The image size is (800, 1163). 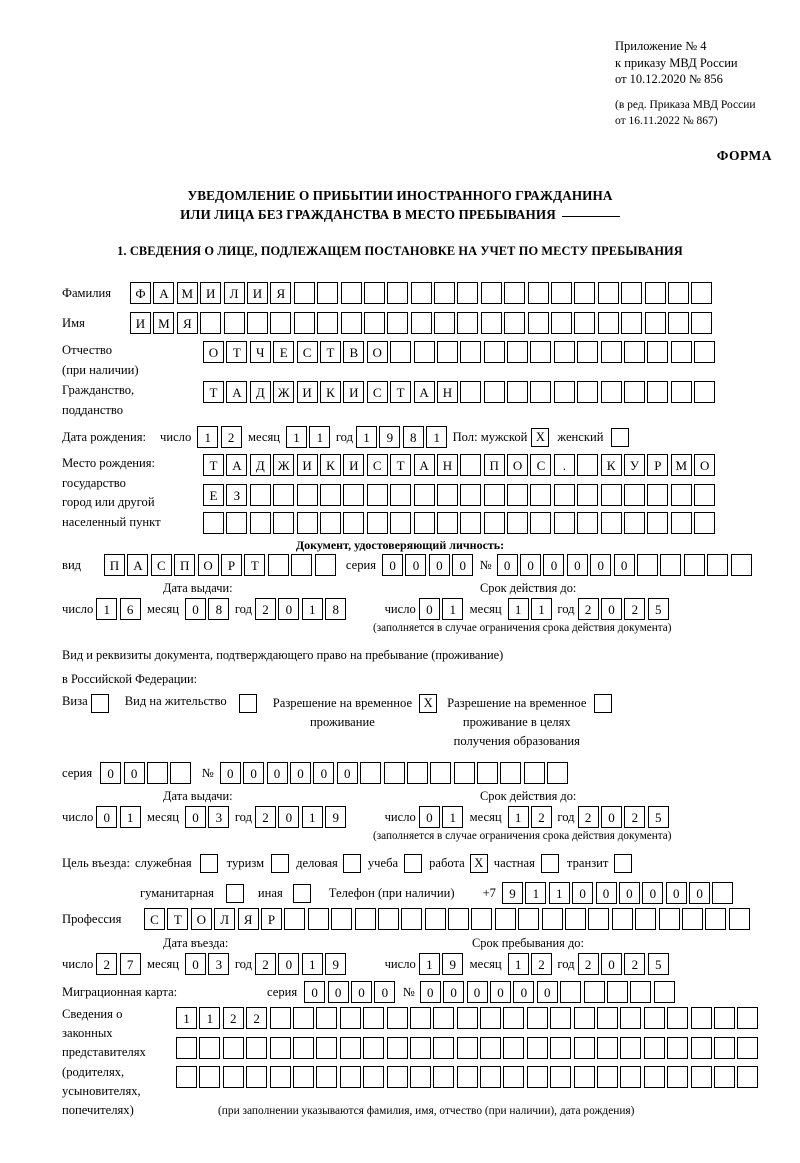 I want to click on permit-opt-1-checkbox, so click(x=247, y=703).